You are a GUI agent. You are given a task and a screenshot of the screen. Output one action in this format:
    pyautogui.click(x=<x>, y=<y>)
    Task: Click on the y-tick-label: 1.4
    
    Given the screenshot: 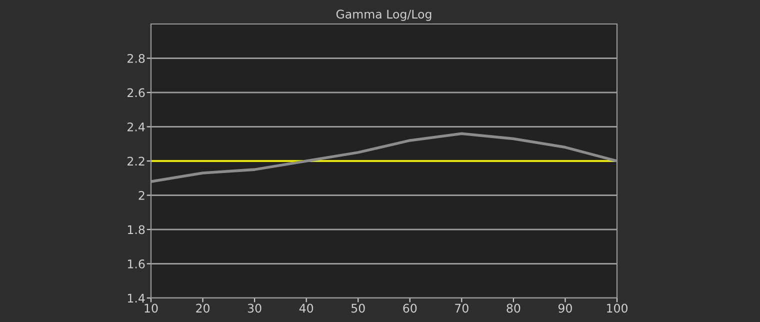 What is the action you would take?
    pyautogui.click(x=136, y=298)
    